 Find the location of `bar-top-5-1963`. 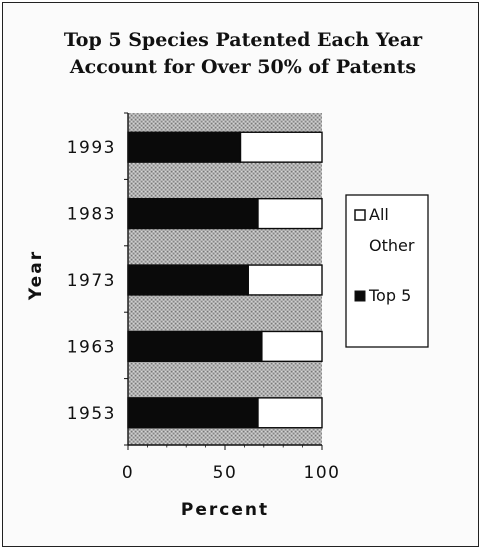

bar-top-5-1963 is located at coordinates (195, 346).